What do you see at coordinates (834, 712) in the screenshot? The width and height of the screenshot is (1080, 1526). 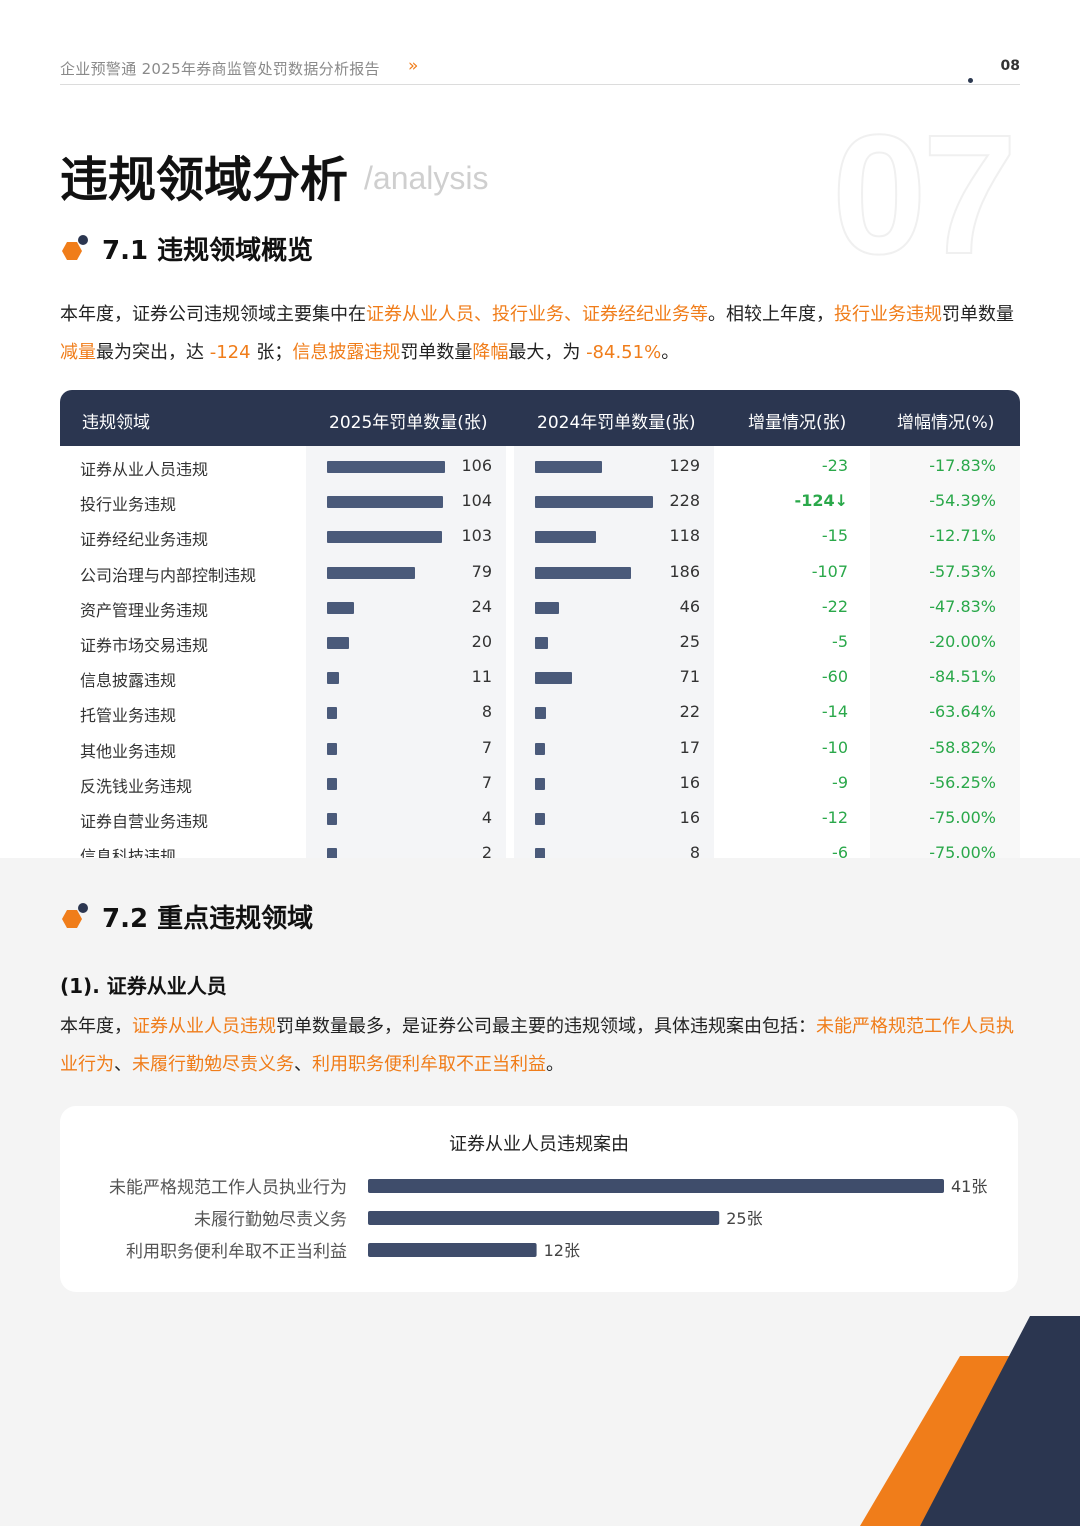 I see `increment-text: -14` at bounding box center [834, 712].